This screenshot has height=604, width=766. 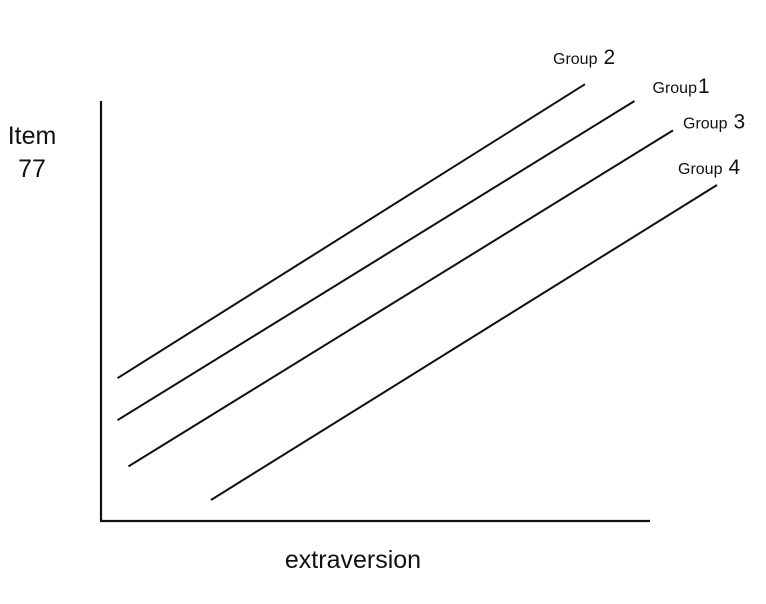 What do you see at coordinates (714, 121) in the screenshot?
I see `series-label-group3: Group 3` at bounding box center [714, 121].